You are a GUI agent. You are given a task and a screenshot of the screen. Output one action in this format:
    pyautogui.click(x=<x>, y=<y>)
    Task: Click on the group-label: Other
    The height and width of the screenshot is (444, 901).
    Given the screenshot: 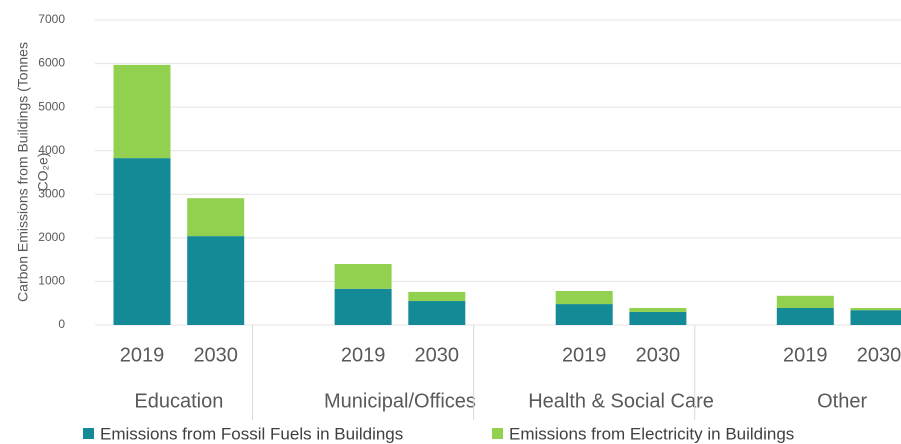 What is the action you would take?
    pyautogui.click(x=842, y=401)
    